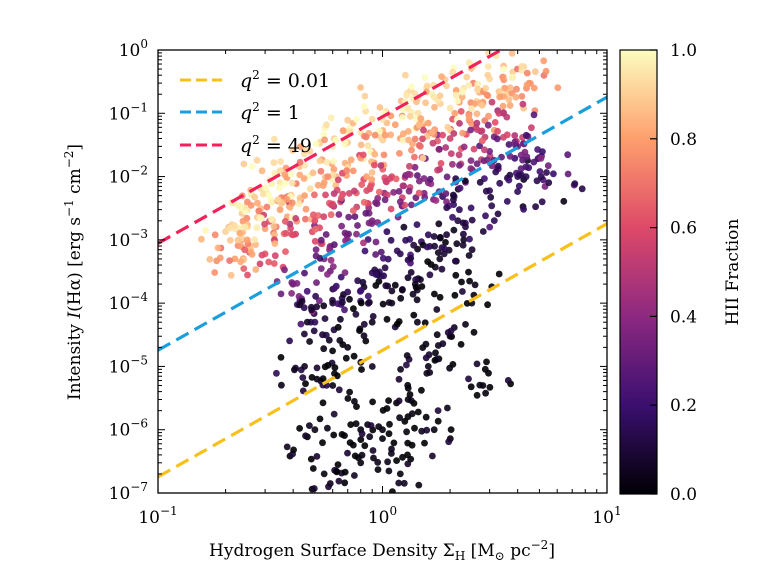 The width and height of the screenshot is (780, 568). I want to click on y-axis-label: Intensity I(Hα) [erg s−1 cm−2], so click(73, 272).